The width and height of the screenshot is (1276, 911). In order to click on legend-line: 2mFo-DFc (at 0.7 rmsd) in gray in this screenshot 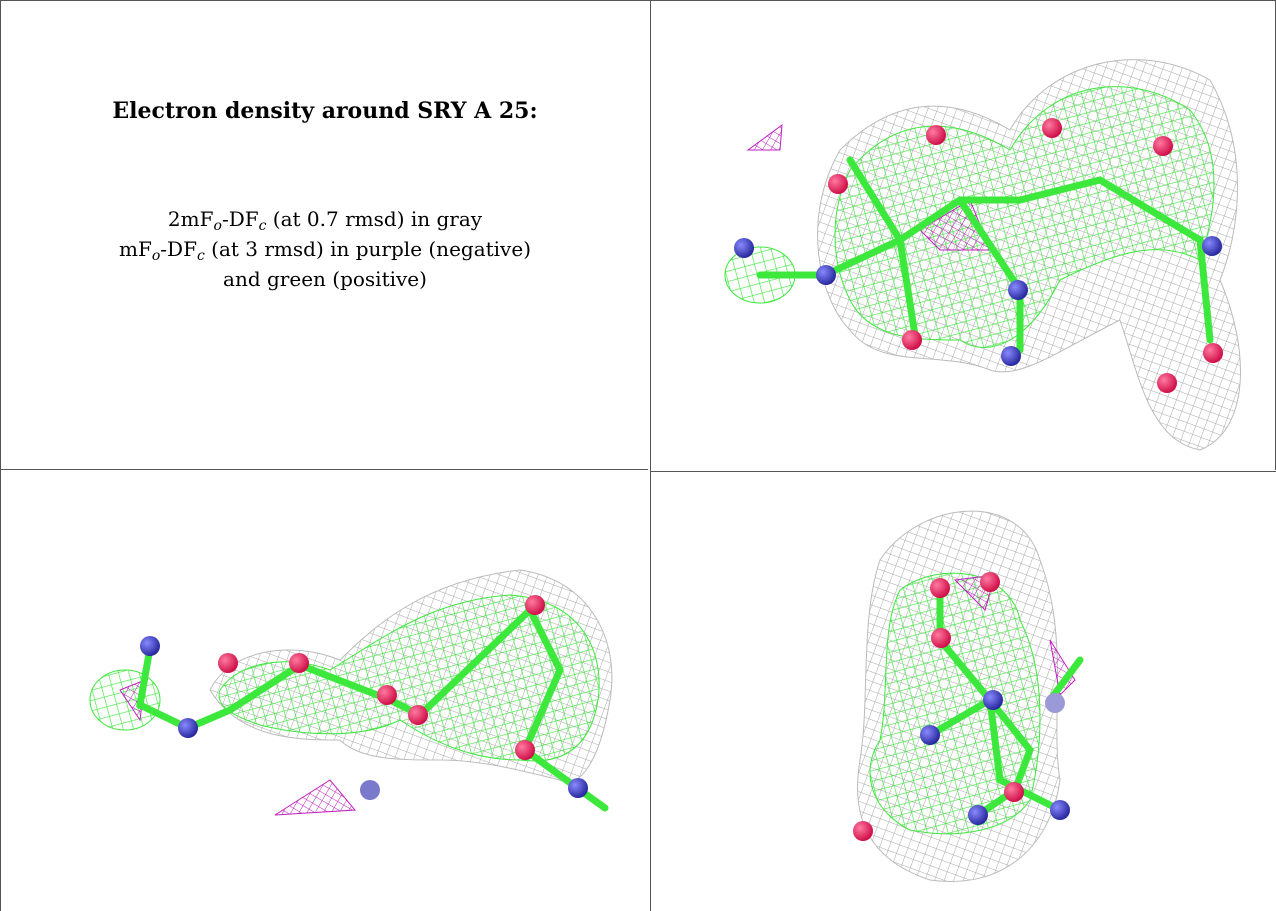, I will do `click(325, 219)`.